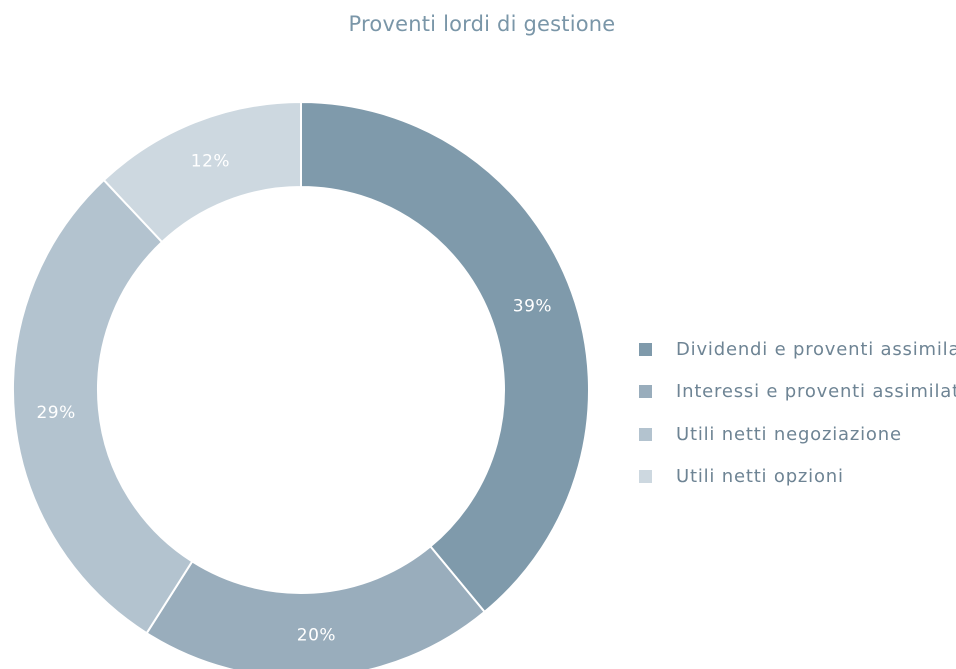  Describe the element at coordinates (816, 349) in the screenshot. I see `legend-label: Dividendi e proventi assimilati` at that location.